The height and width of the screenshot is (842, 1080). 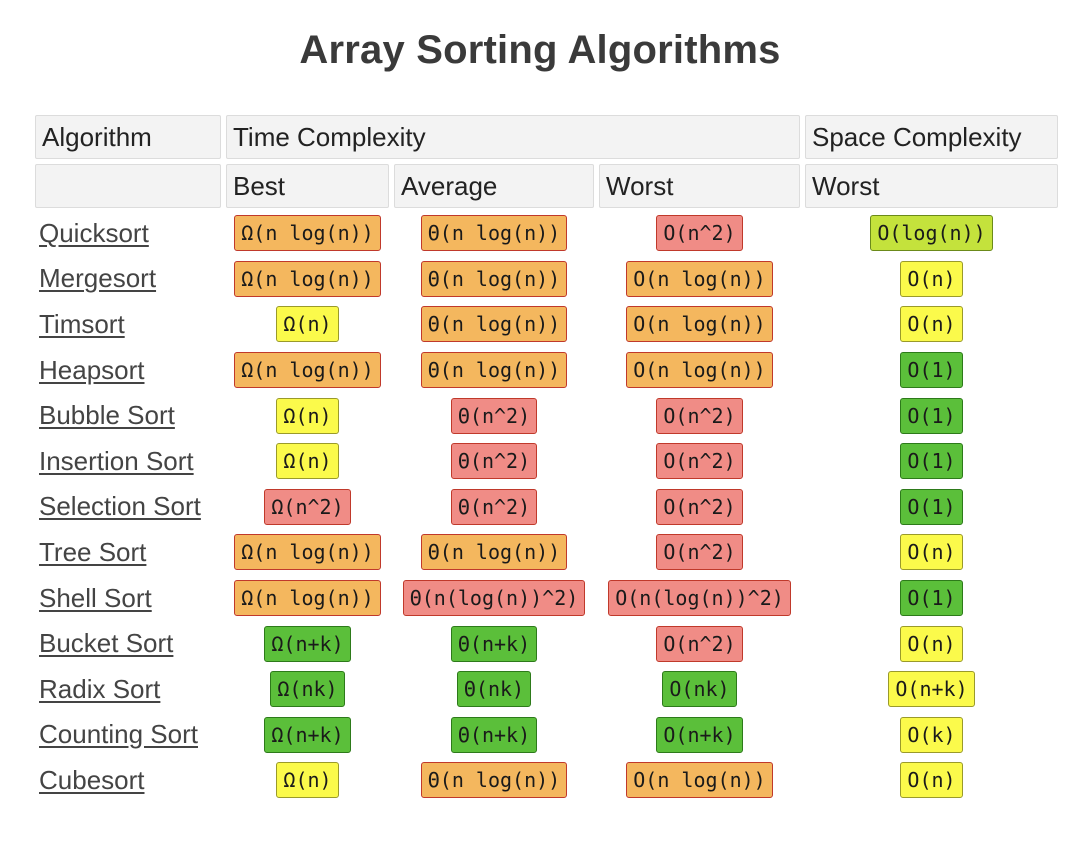 What do you see at coordinates (307, 186) in the screenshot?
I see `header-best: Best` at bounding box center [307, 186].